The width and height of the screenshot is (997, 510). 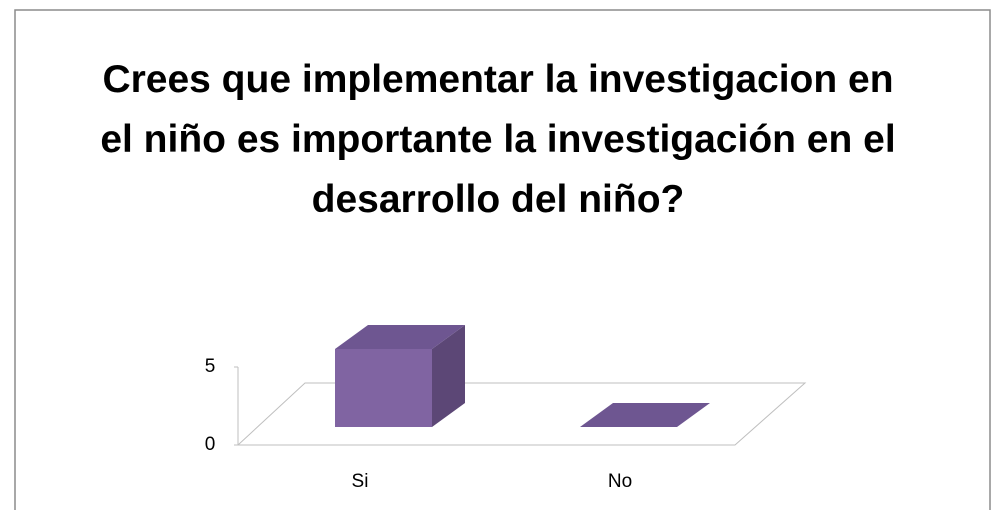 What do you see at coordinates (448, 376) in the screenshot?
I see `bar-side` at bounding box center [448, 376].